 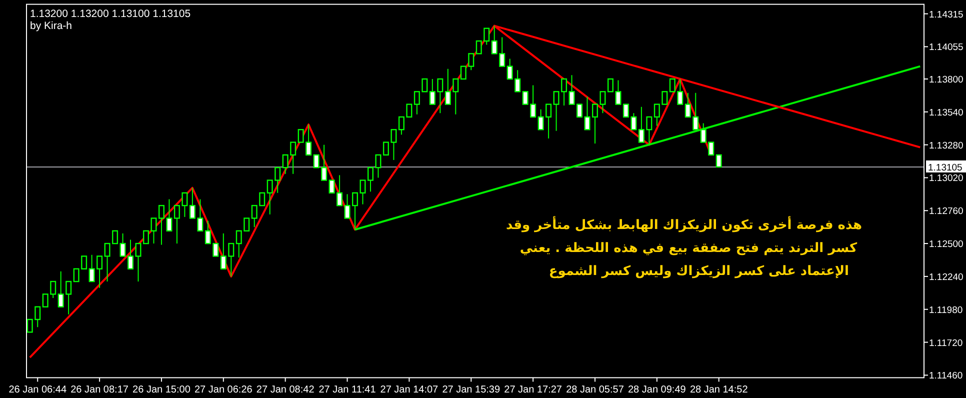 I want to click on ref-line-label: 1.13105, so click(x=945, y=168).